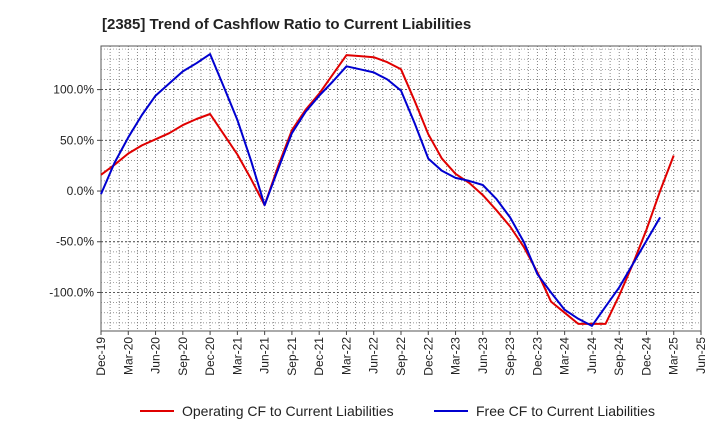  Describe the element at coordinates (157, 411) in the screenshot. I see `legend-swatch-operating-cf` at that location.